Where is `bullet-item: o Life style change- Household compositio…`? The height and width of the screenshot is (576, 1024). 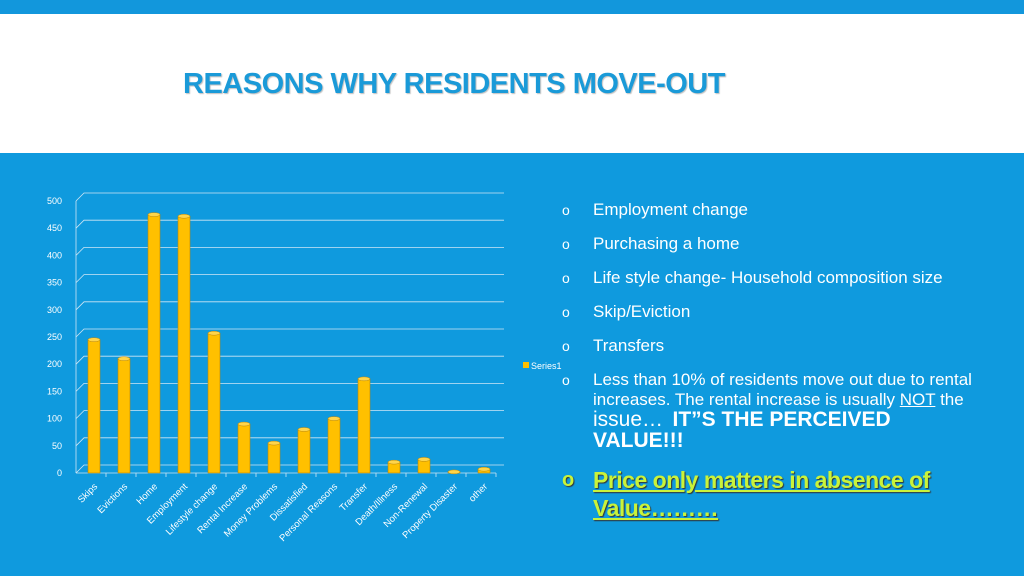 bullet-item: o Life style change- Household compositio… is located at coordinates (772, 278).